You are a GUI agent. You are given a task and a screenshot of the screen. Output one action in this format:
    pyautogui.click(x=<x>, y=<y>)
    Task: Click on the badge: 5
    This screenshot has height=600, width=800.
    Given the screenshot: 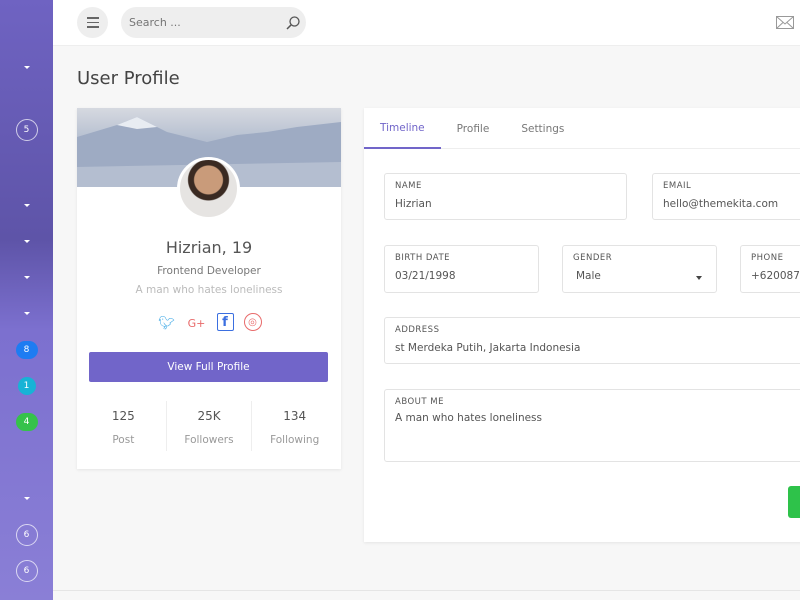 What is the action you would take?
    pyautogui.click(x=26, y=130)
    